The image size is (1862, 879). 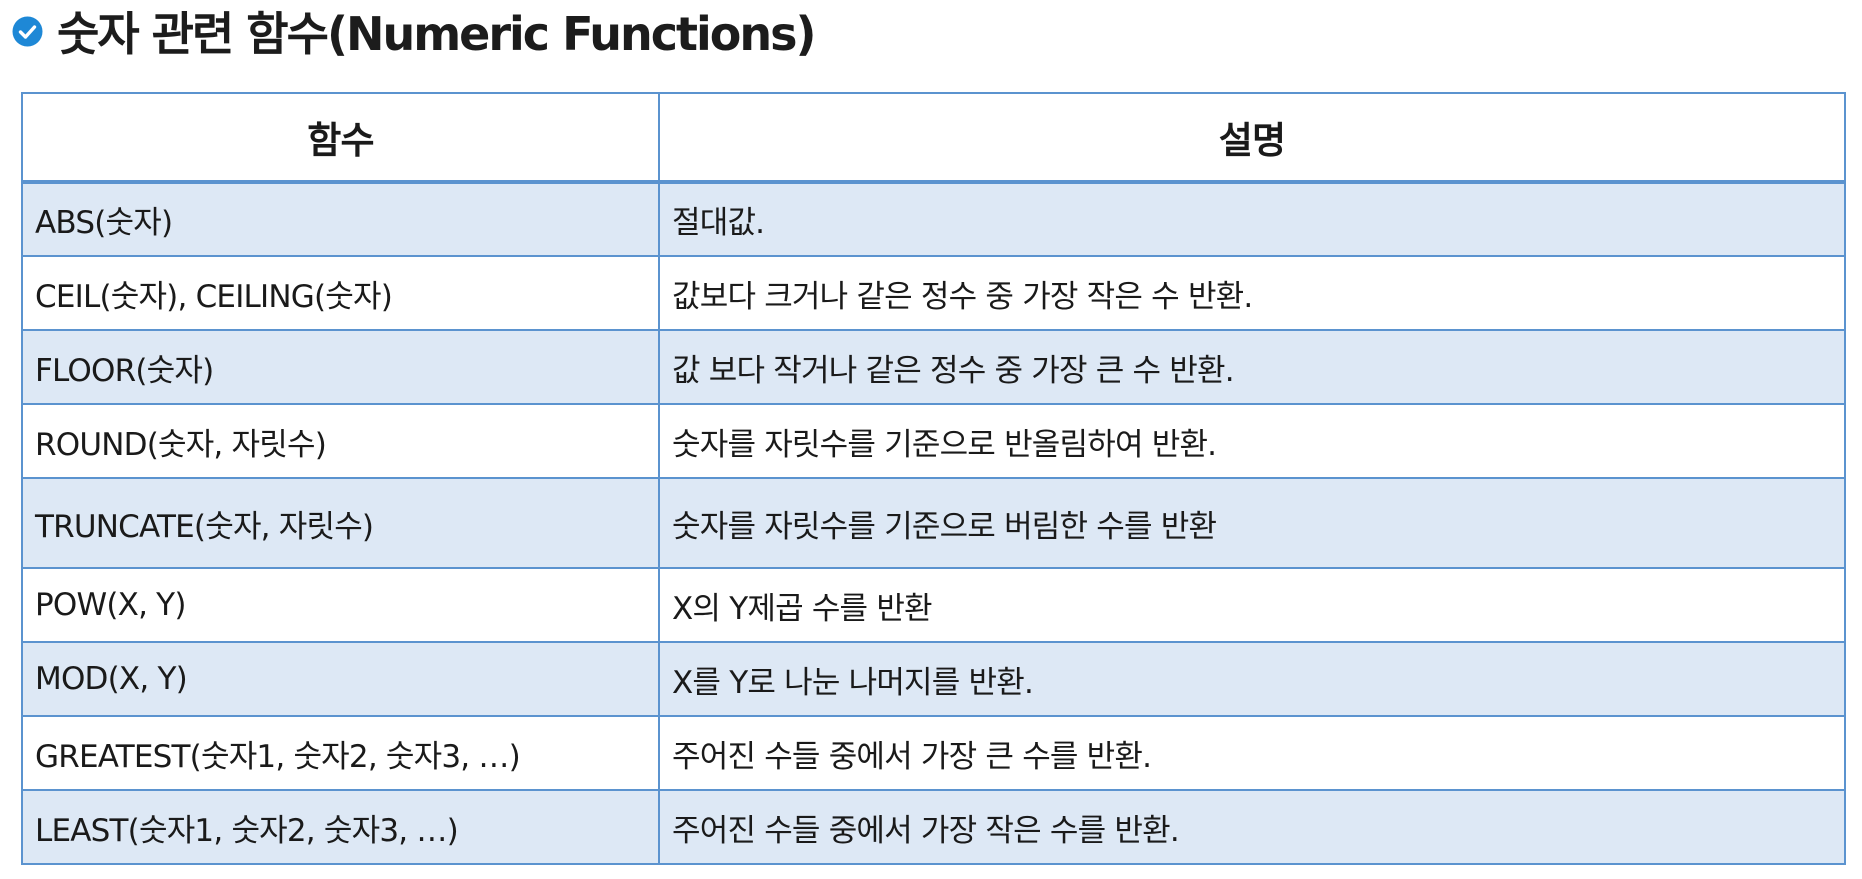 What do you see at coordinates (1252, 827) in the screenshot?
I see `description-cell: 주어진 수들 중에서 가장 작은 수를 반환.` at bounding box center [1252, 827].